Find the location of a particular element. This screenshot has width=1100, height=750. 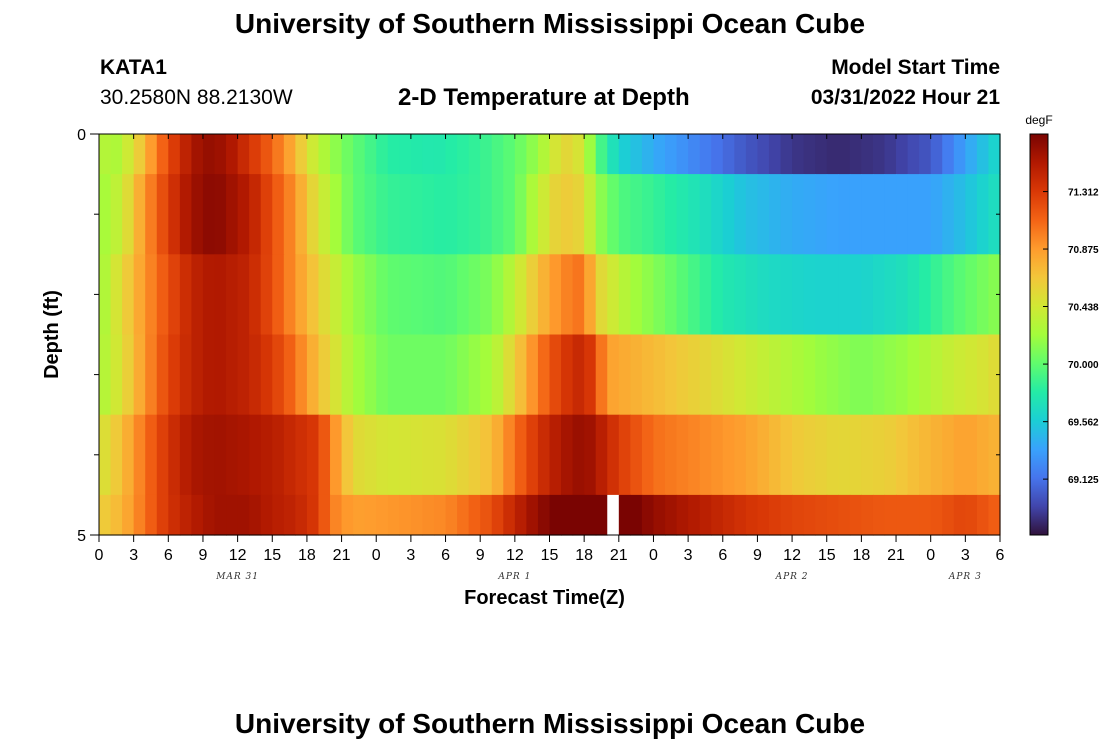

x-tick-label: 9 is located at coordinates (203, 555).